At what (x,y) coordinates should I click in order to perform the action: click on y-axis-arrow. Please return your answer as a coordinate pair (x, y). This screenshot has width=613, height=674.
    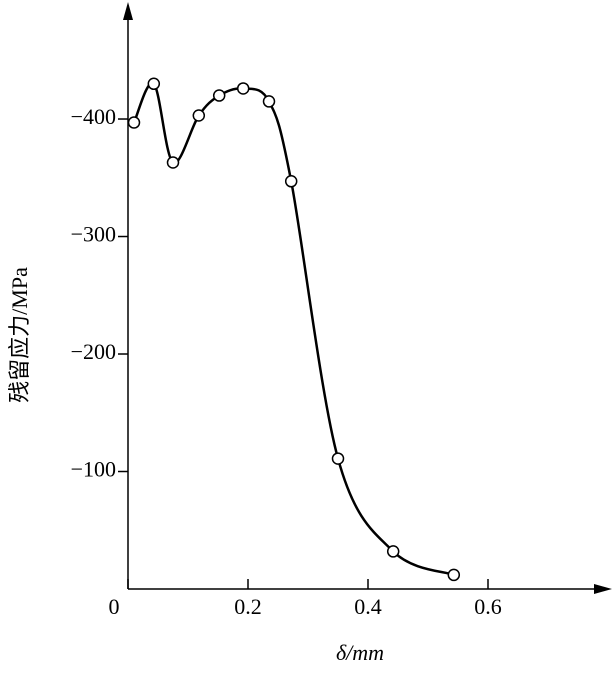
    Looking at the image, I should click on (128, 11).